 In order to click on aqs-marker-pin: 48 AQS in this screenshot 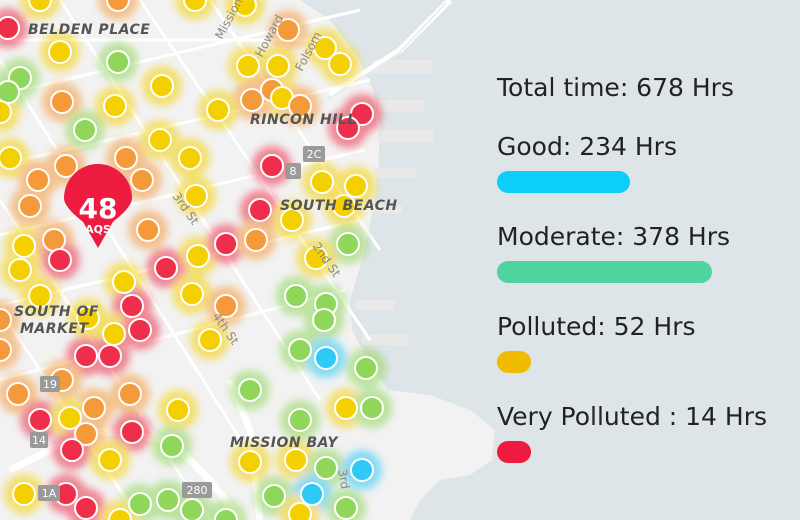, I will do `click(98, 206)`.